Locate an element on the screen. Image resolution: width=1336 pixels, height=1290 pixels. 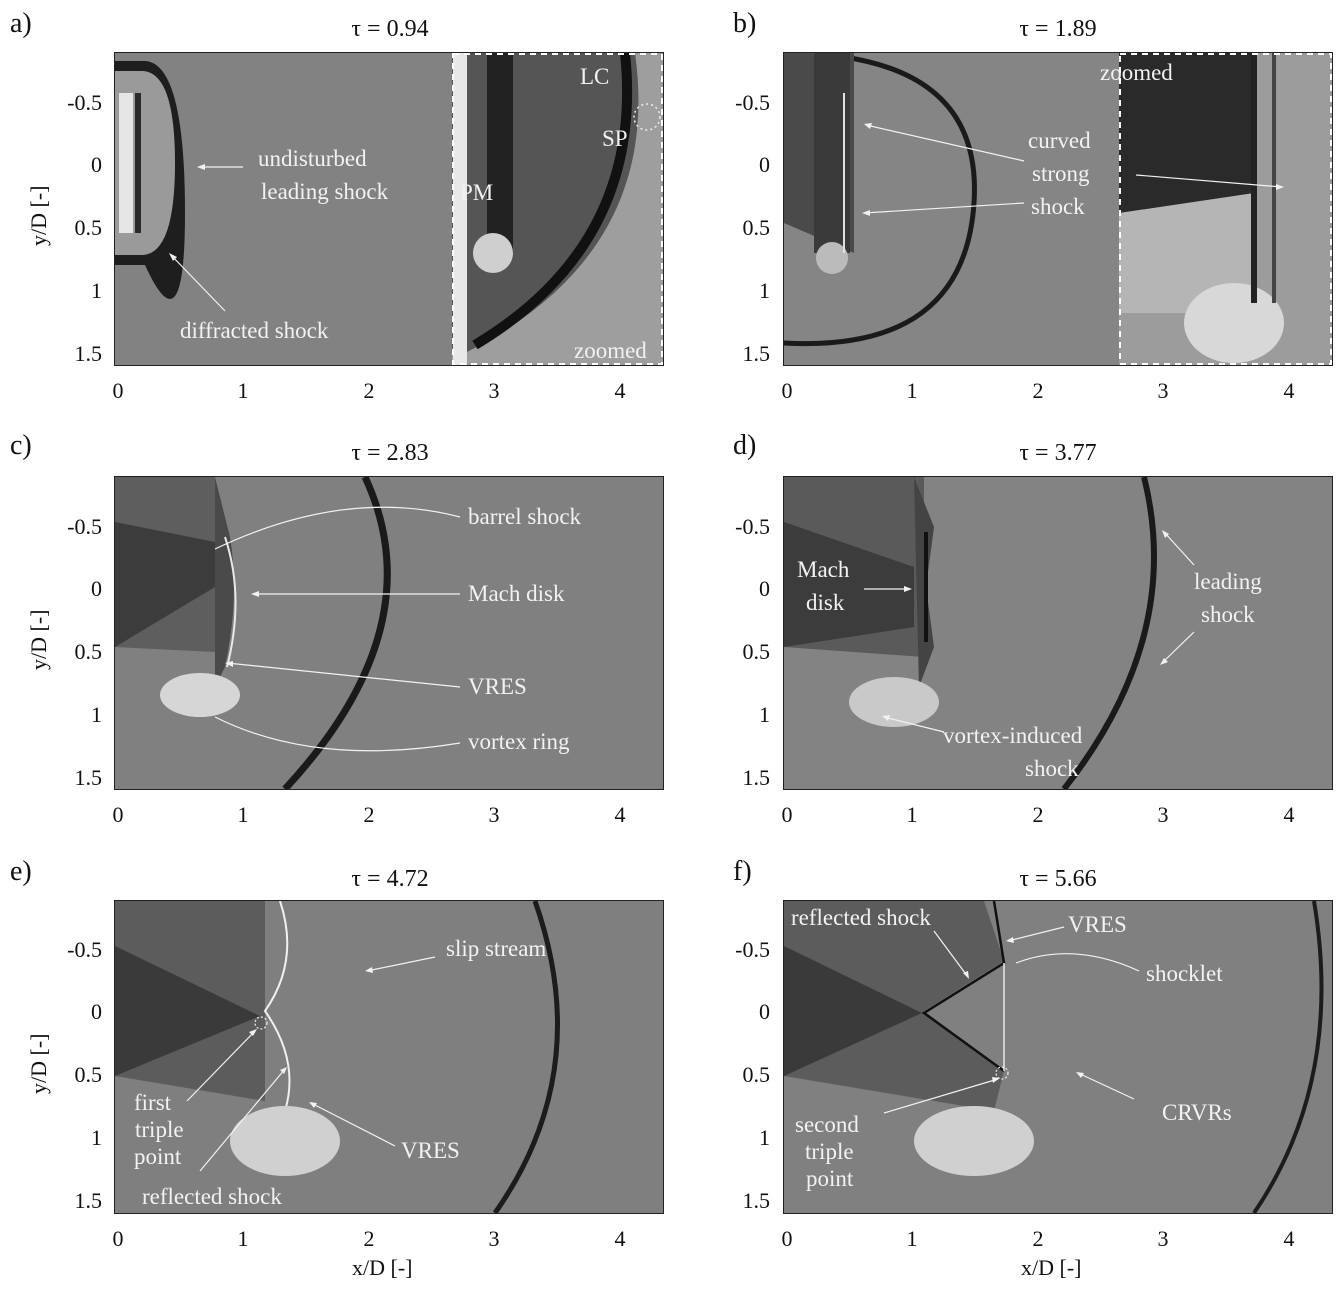
schlieren-image-d is located at coordinates (1058, 633).